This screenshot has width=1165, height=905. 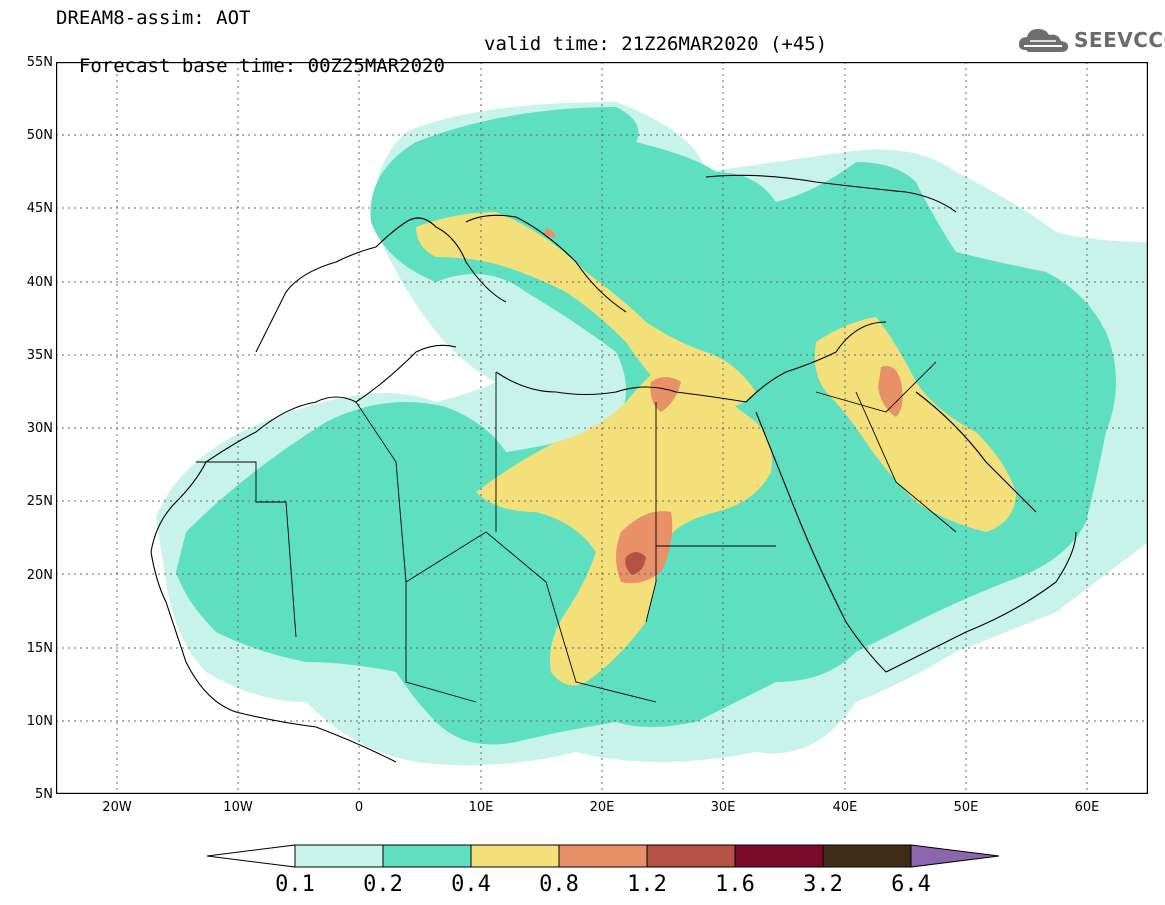 I want to click on seevccc-logo: SEEVCCC, so click(x=1090, y=41).